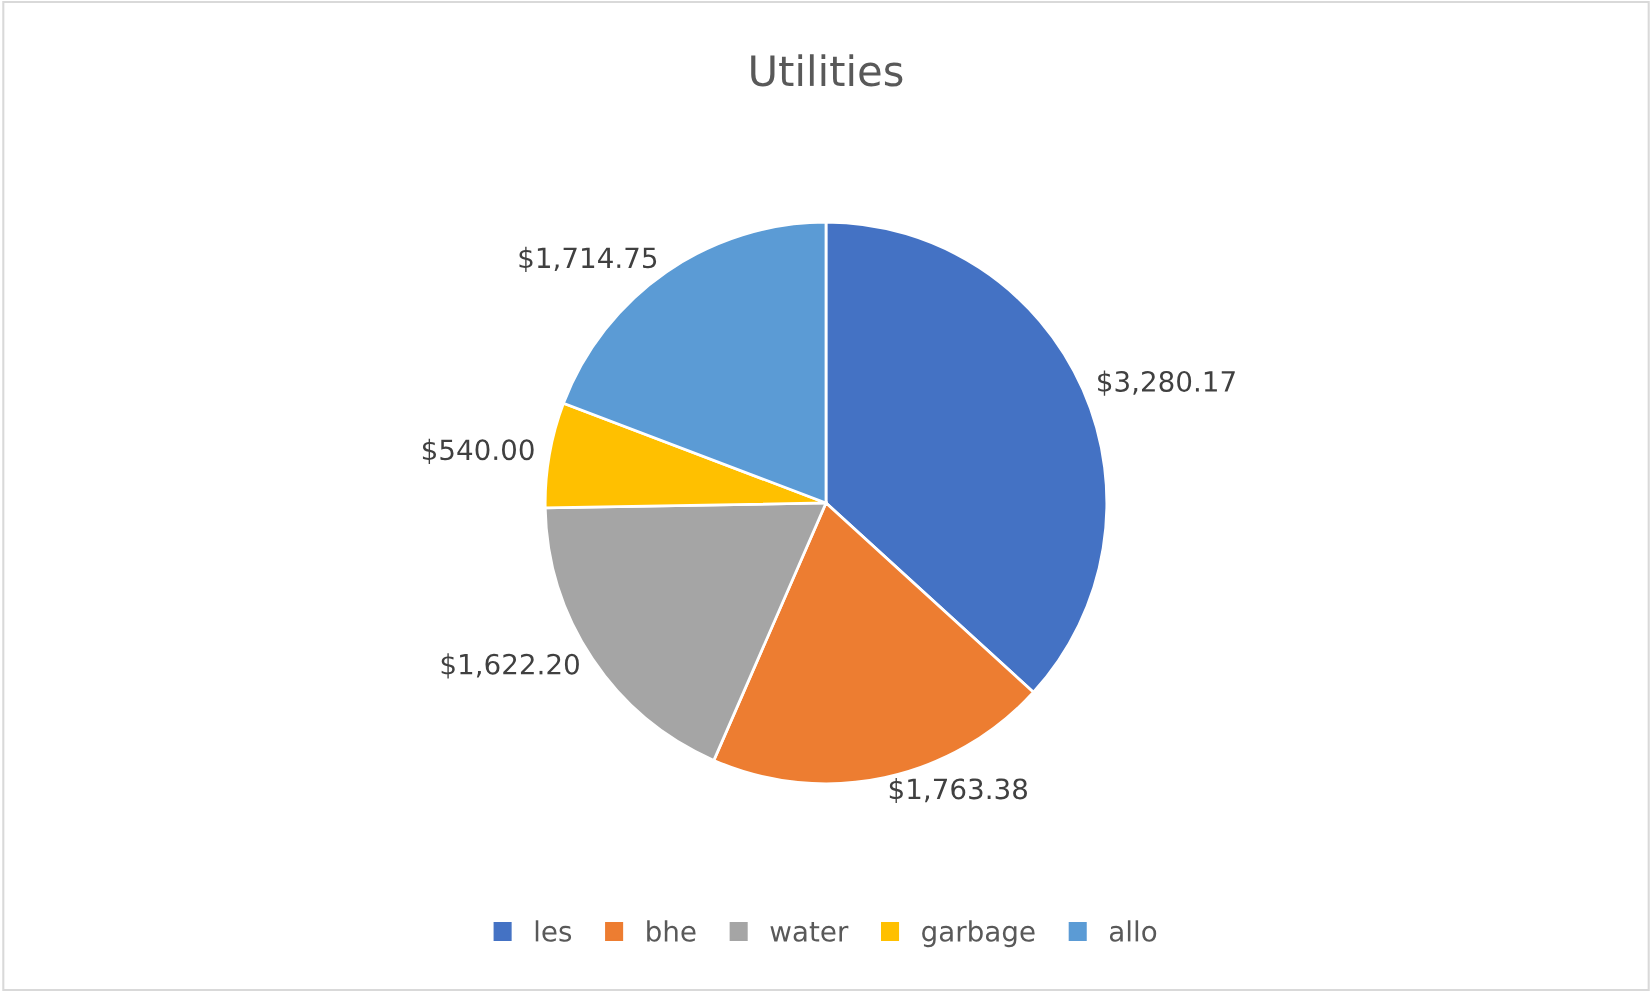 The width and height of the screenshot is (1652, 992). Describe the element at coordinates (978, 934) in the screenshot. I see `legend-label: garbage` at that location.